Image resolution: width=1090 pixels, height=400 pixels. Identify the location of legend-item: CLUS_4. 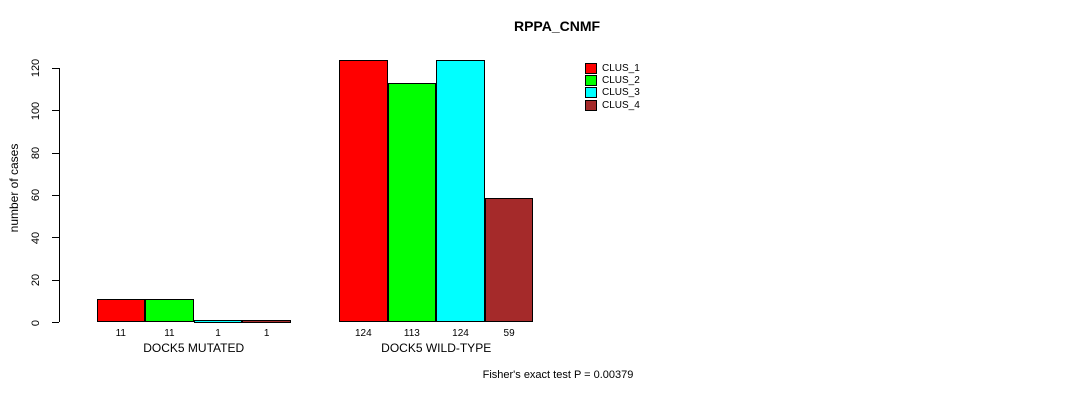
(612, 105).